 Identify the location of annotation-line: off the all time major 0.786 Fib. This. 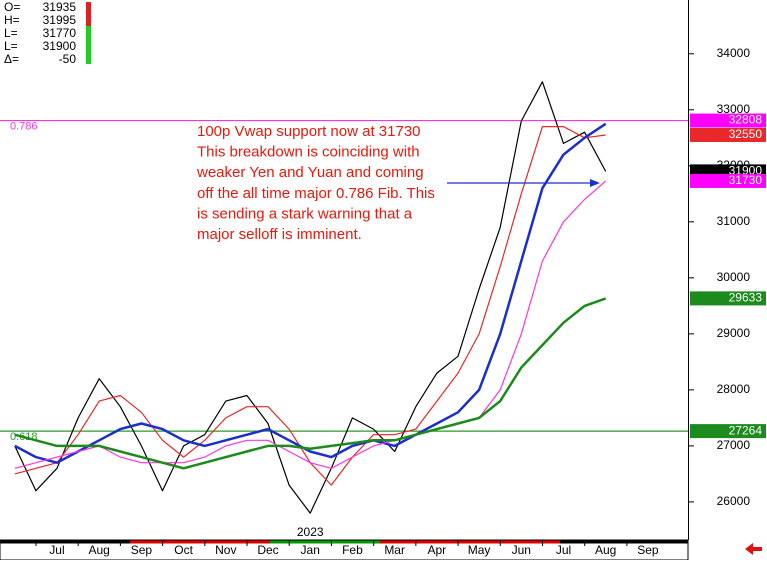
(316, 193).